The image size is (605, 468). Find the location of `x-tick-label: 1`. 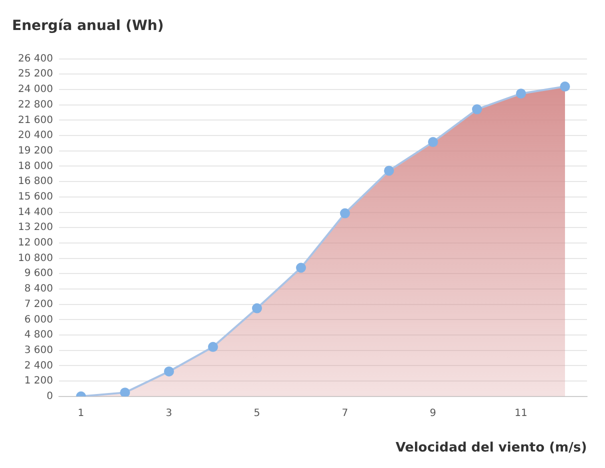

x-tick-label: 1 is located at coordinates (81, 413).